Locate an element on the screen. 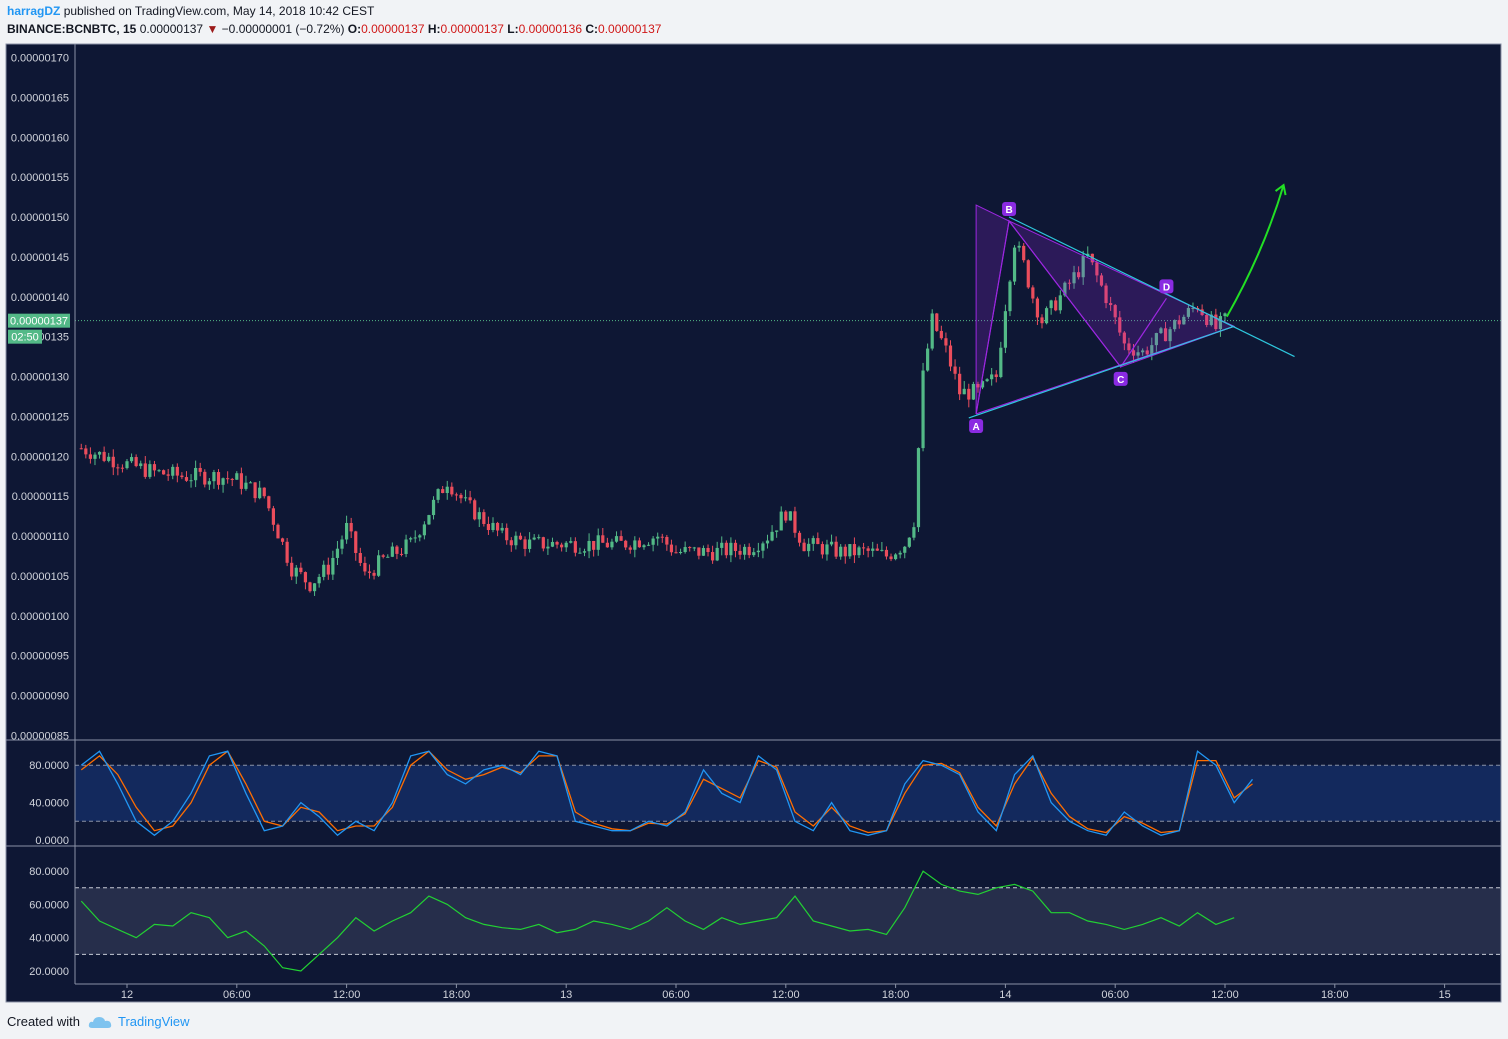 This screenshot has width=1508, height=1039. time-tick-label: 13 is located at coordinates (566, 995).